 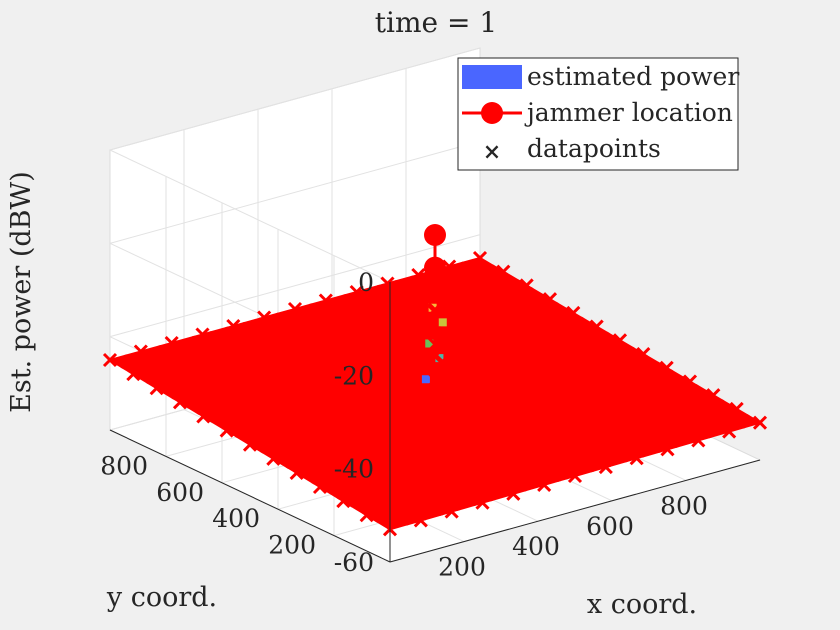 I want to click on y-tick-label: 200, so click(x=292, y=545).